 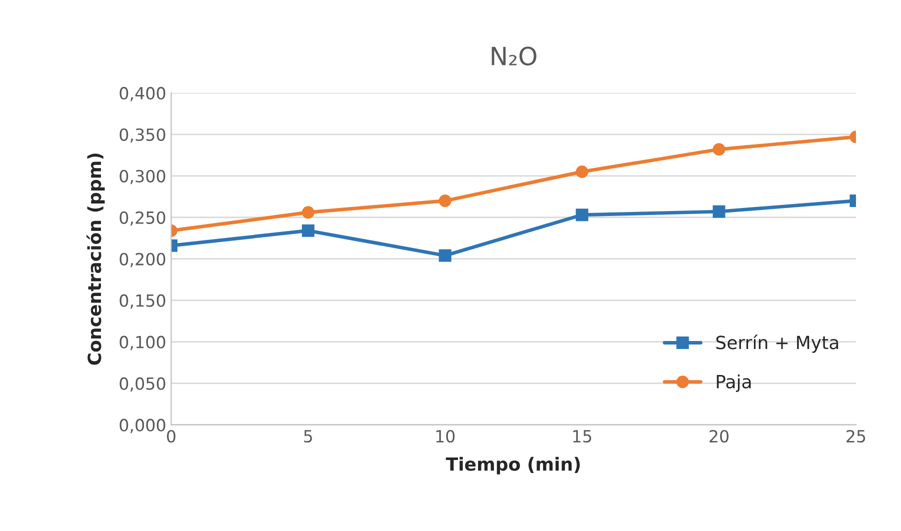 I want to click on y-tick-label: 0,250, so click(x=143, y=218).